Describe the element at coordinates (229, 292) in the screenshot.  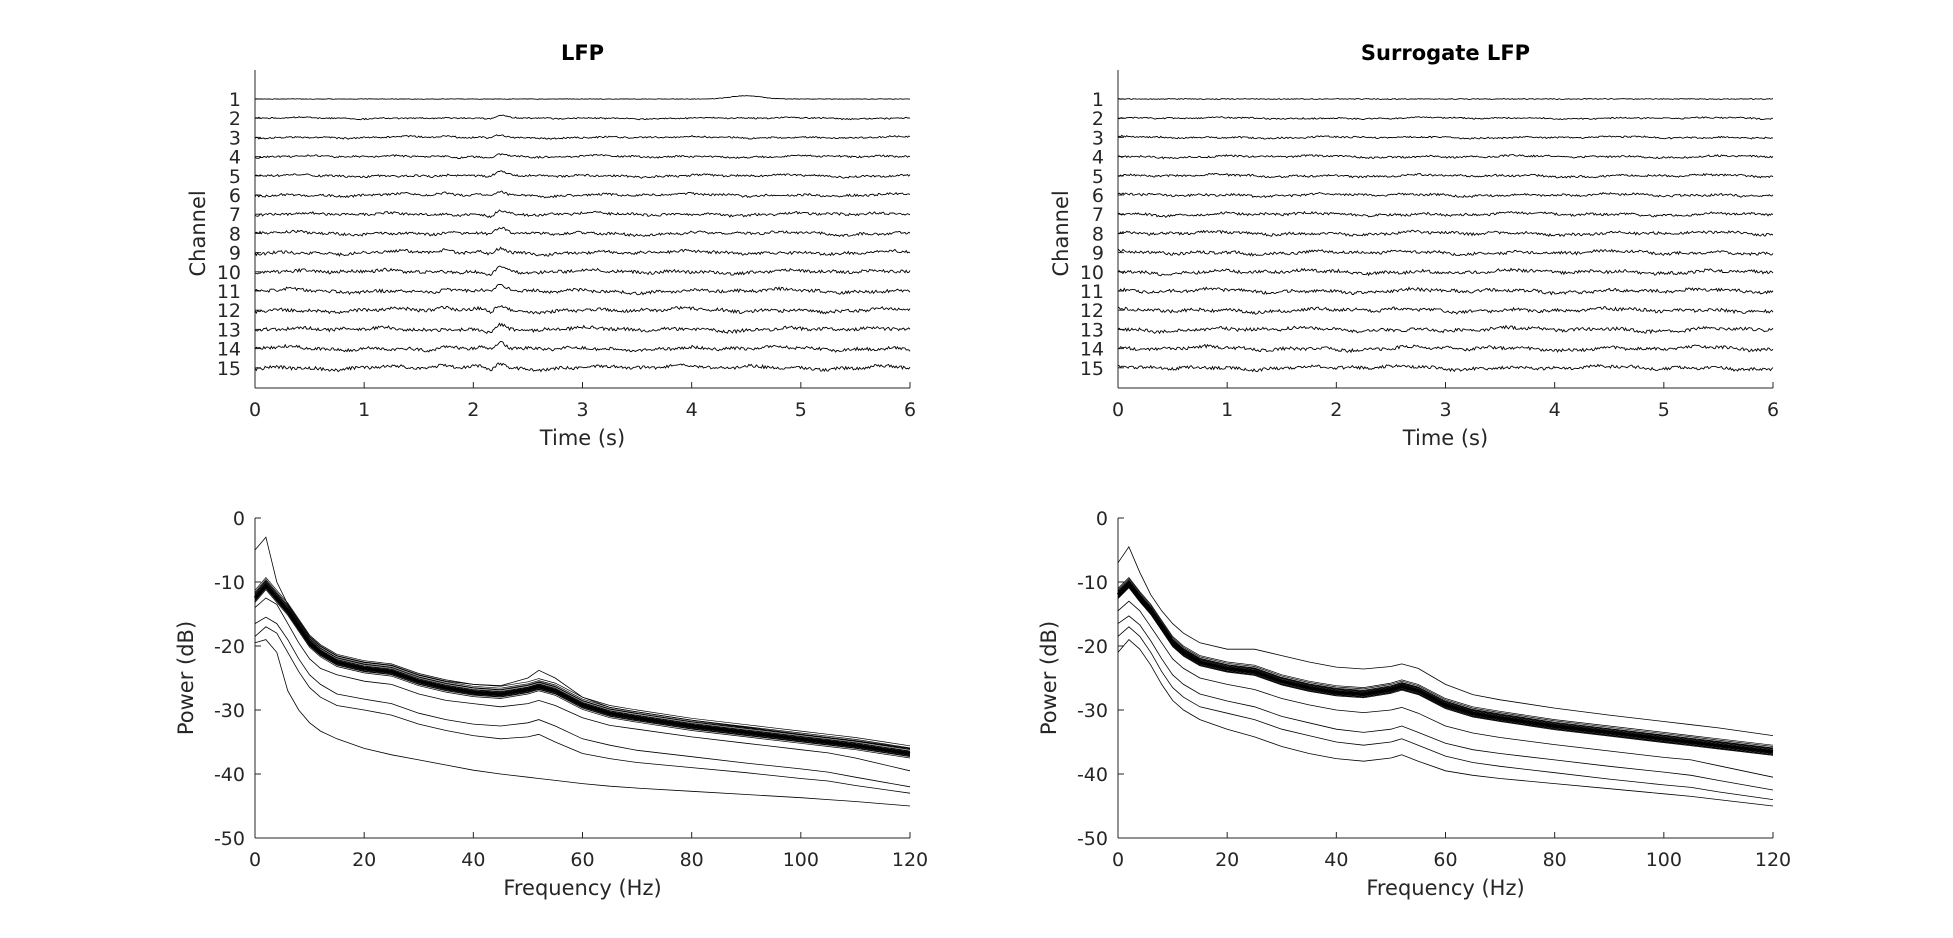
I see `channel-tick-label: 11` at that location.